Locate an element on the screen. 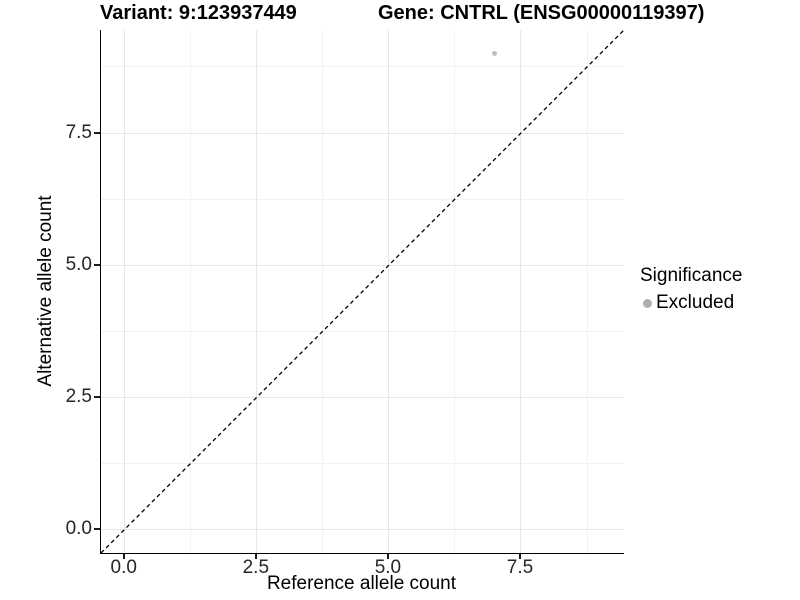 The width and height of the screenshot is (800, 600). legend: Significance Excluded is located at coordinates (691, 289).